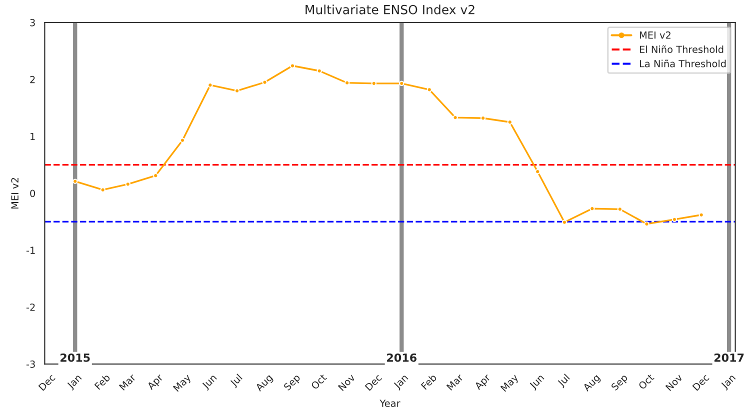 Image resolution: width=745 pixels, height=409 pixels. What do you see at coordinates (729, 357) in the screenshot?
I see `ref-line-label: 2017` at bounding box center [729, 357].